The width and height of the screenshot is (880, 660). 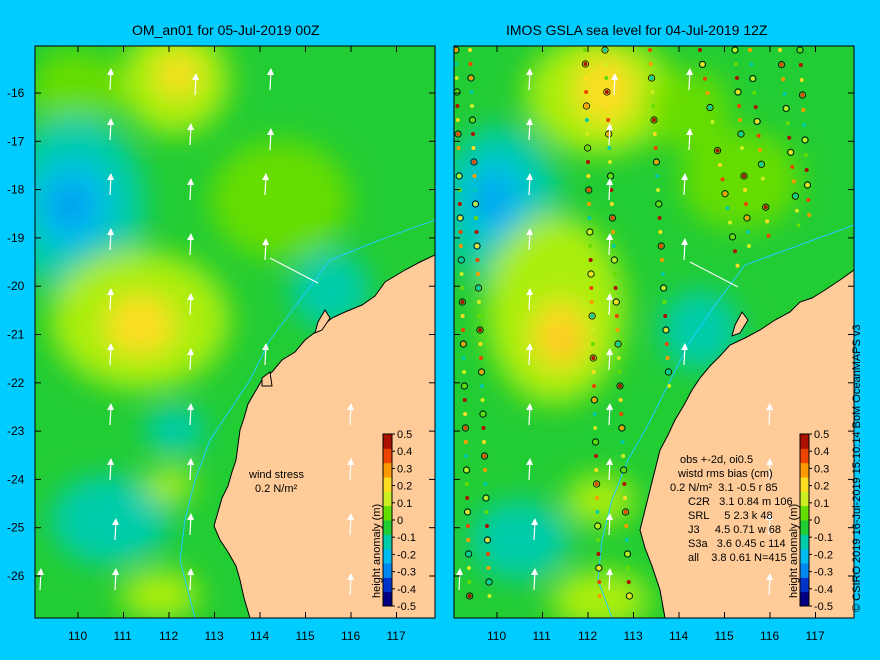 What do you see at coordinates (823, 573) in the screenshot?
I see `colorbar-tick-label: -0.3` at bounding box center [823, 573].